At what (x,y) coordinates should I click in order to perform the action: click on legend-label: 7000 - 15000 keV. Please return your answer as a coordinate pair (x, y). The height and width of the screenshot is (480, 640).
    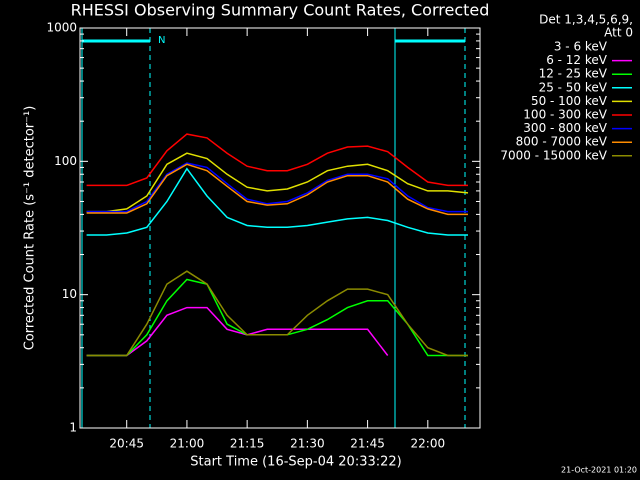
    Looking at the image, I should click on (553, 155).